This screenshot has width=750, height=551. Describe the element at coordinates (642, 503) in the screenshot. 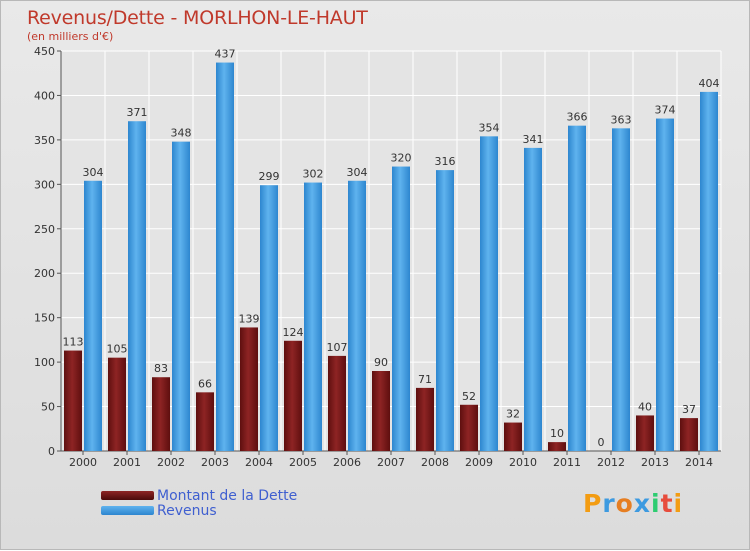

I see `logo-letter: x` at that location.